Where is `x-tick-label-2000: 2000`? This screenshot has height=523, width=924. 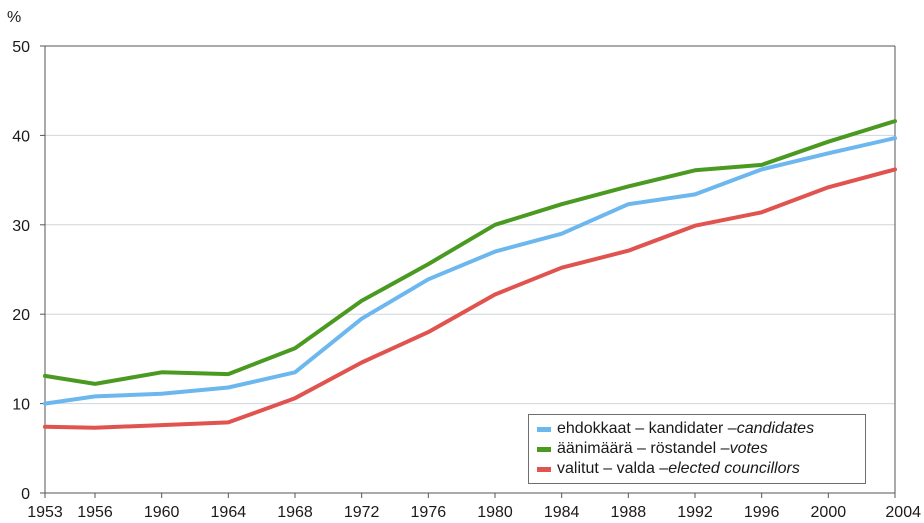
x-tick-label-2000: 2000 is located at coordinates (829, 512).